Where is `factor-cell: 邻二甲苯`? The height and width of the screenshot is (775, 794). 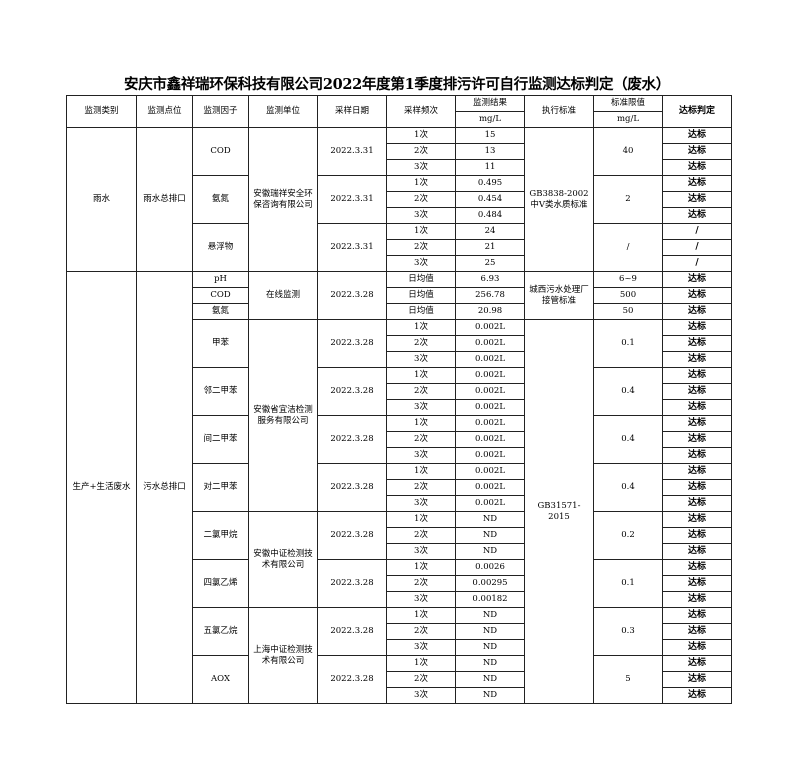 factor-cell: 邻二甲苯 is located at coordinates (220, 391).